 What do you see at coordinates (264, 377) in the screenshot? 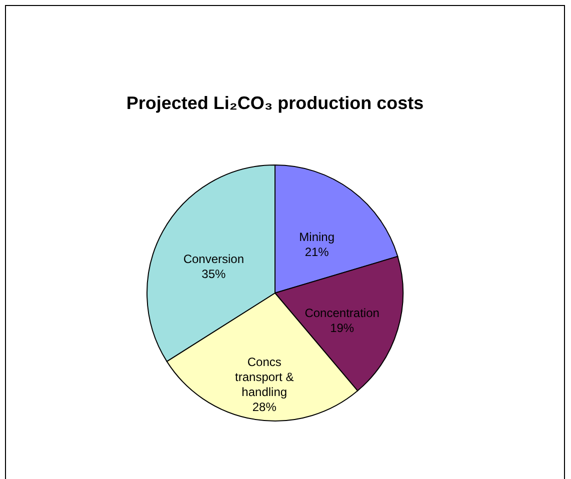
I see `slice-label: Concs transport & handling` at bounding box center [264, 377].